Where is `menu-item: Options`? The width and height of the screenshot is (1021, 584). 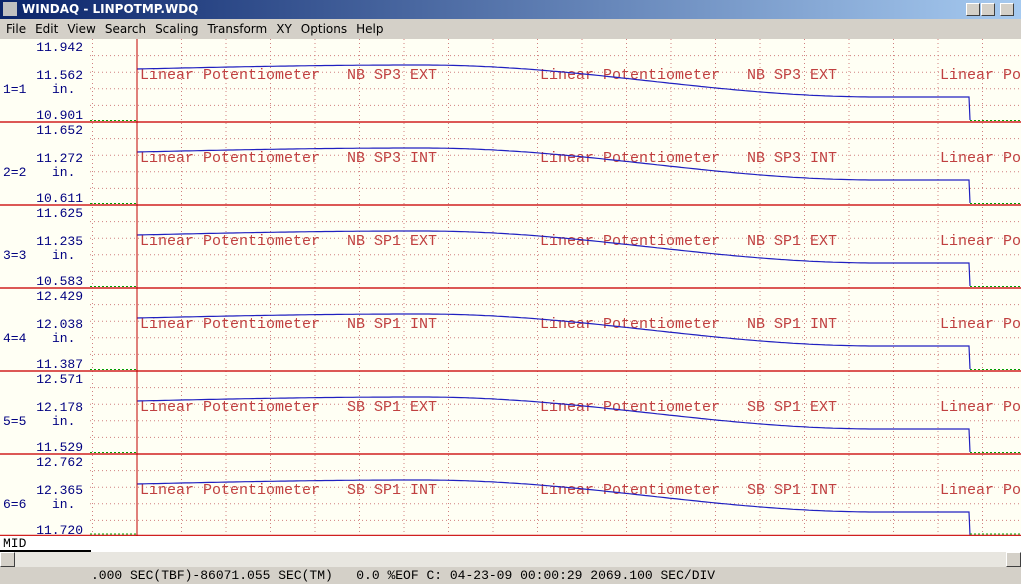 menu-item: Options is located at coordinates (324, 29).